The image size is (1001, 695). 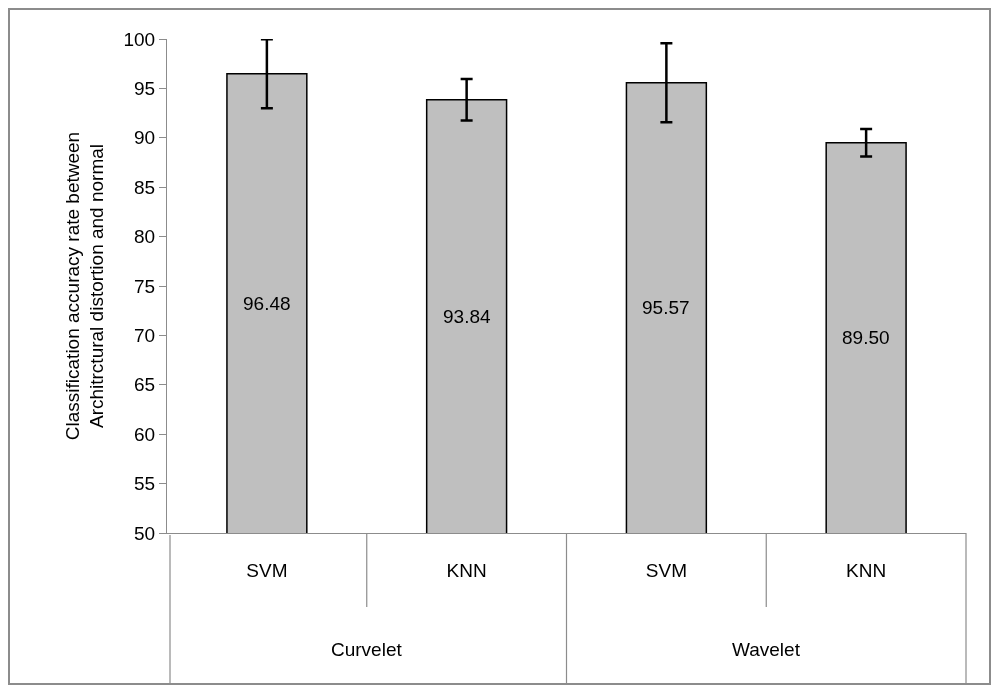 I want to click on y-tick-label: 60, so click(x=144, y=434).